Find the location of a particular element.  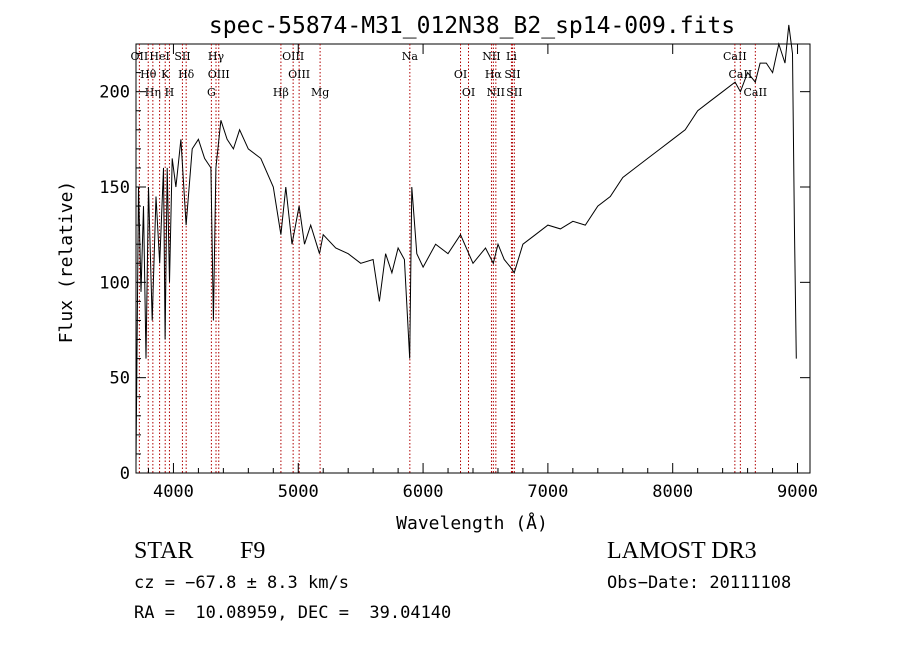

x-tick-label: 6000 is located at coordinates (423, 492).